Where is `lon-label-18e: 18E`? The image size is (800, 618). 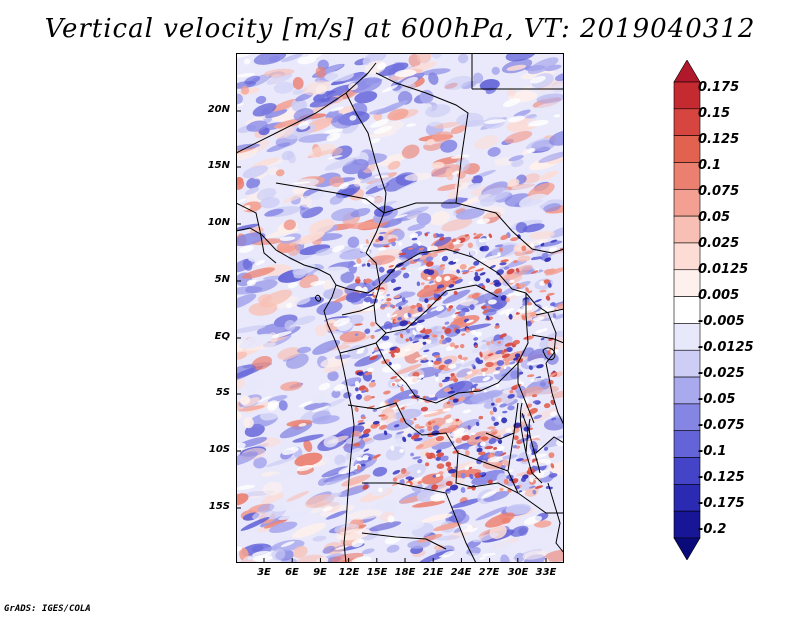
lon-label-18e: 18E is located at coordinates (405, 572).